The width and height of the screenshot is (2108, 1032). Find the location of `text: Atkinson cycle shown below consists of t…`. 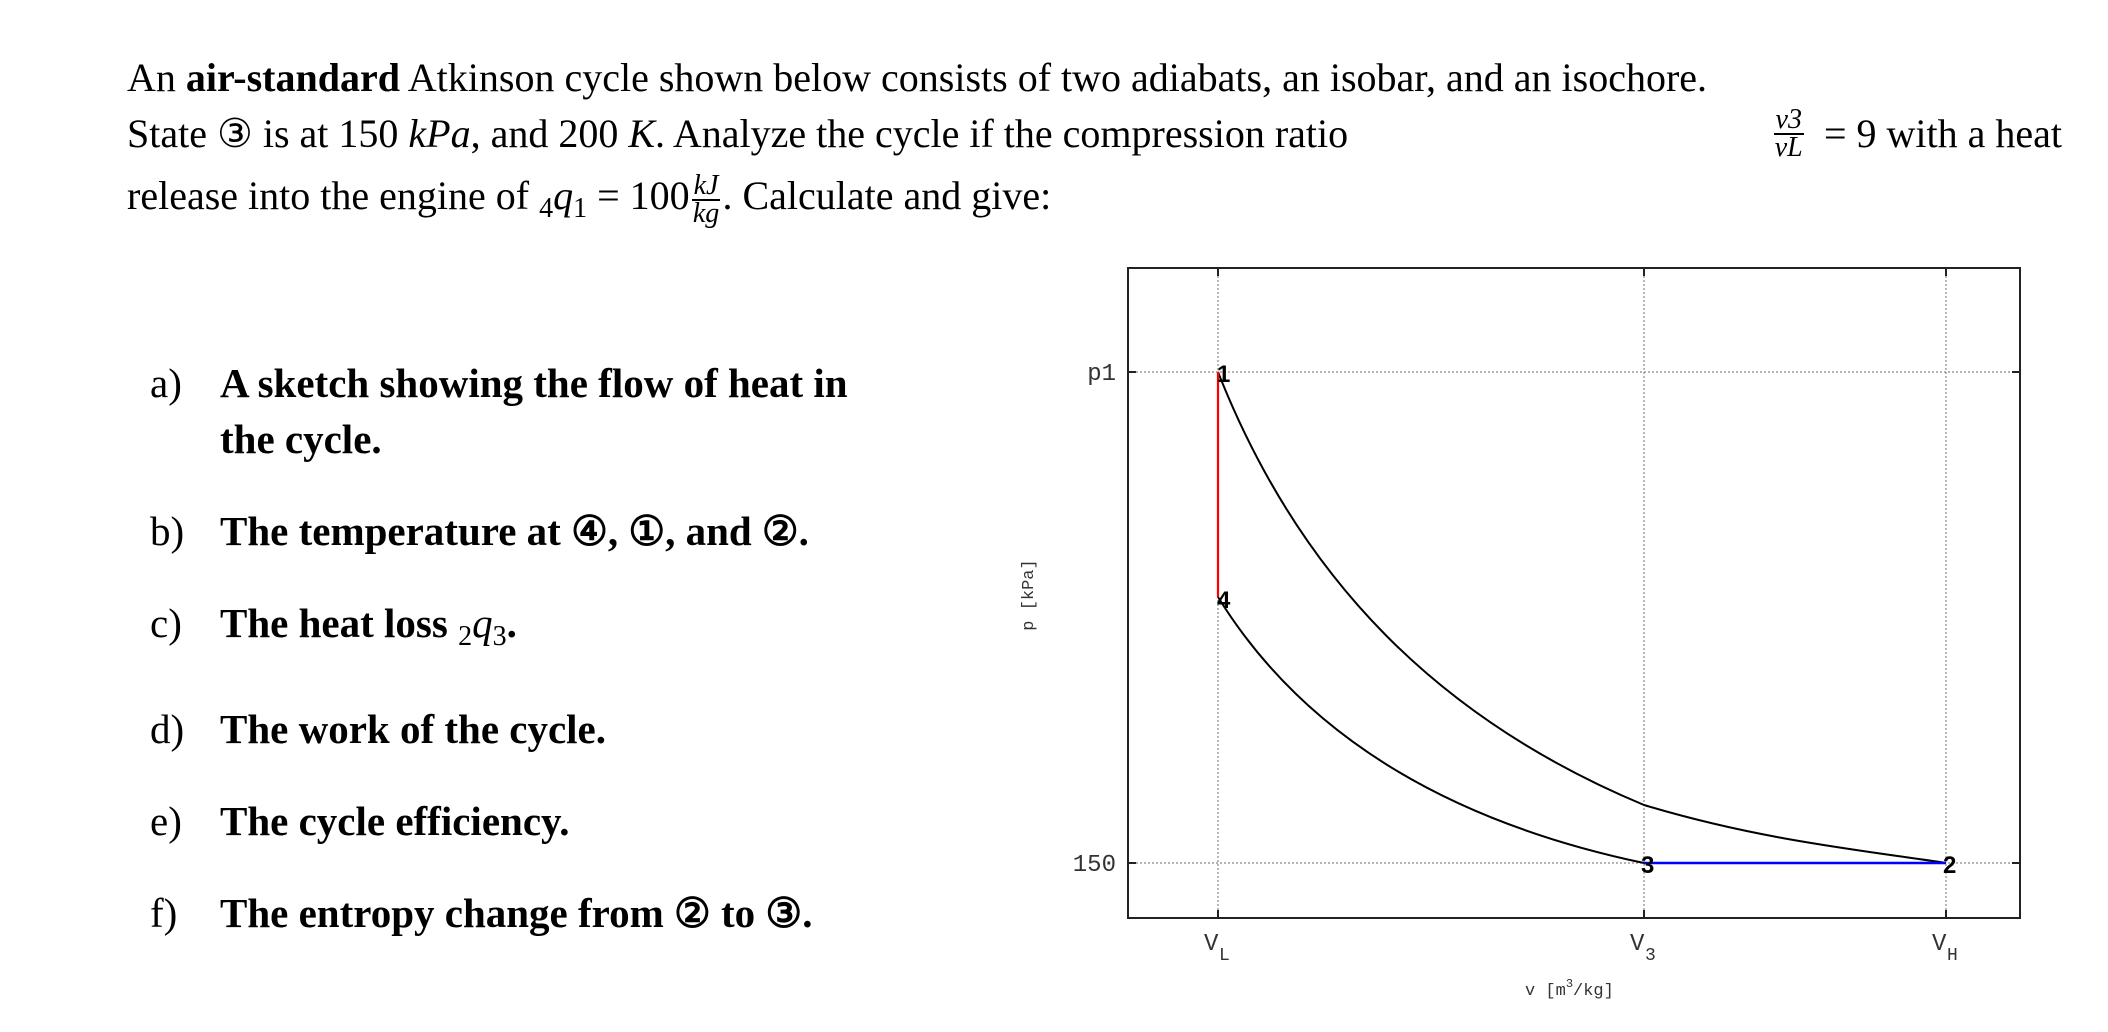

text: Atkinson cycle shown below consists of t… is located at coordinates (1053, 77).